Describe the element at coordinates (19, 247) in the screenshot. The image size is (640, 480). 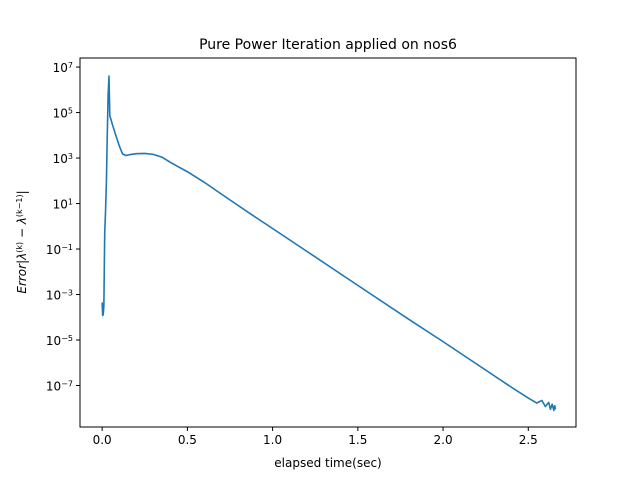
I see `y-axis-label-sup-k: (k)` at that location.